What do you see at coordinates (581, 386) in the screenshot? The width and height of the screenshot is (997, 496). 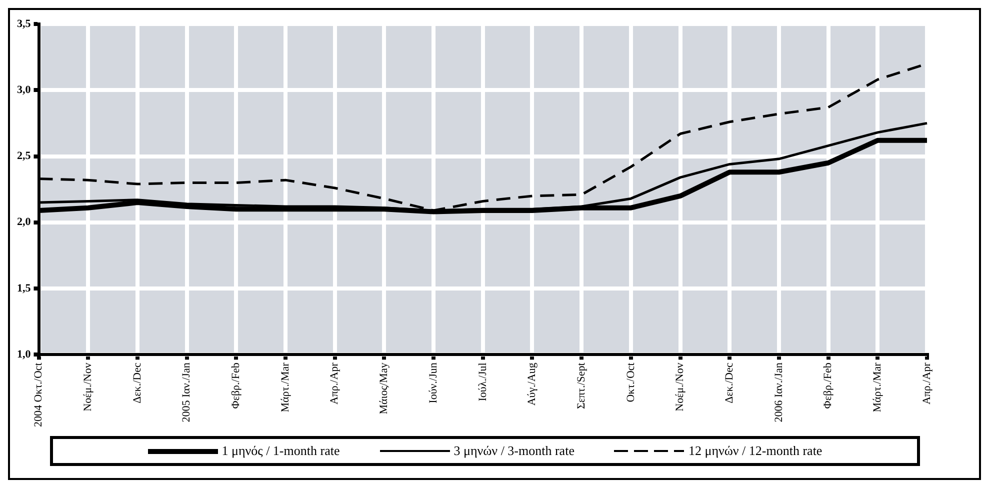 I see `x-tick-label: Σεπτ./Sept` at bounding box center [581, 386].